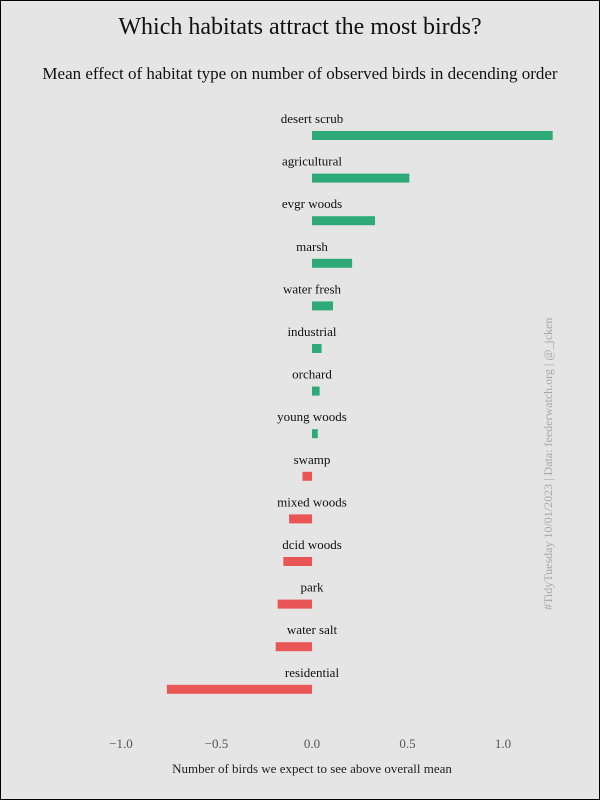 This screenshot has width=600, height=800. I want to click on bar-label: agricultural, so click(312, 161).